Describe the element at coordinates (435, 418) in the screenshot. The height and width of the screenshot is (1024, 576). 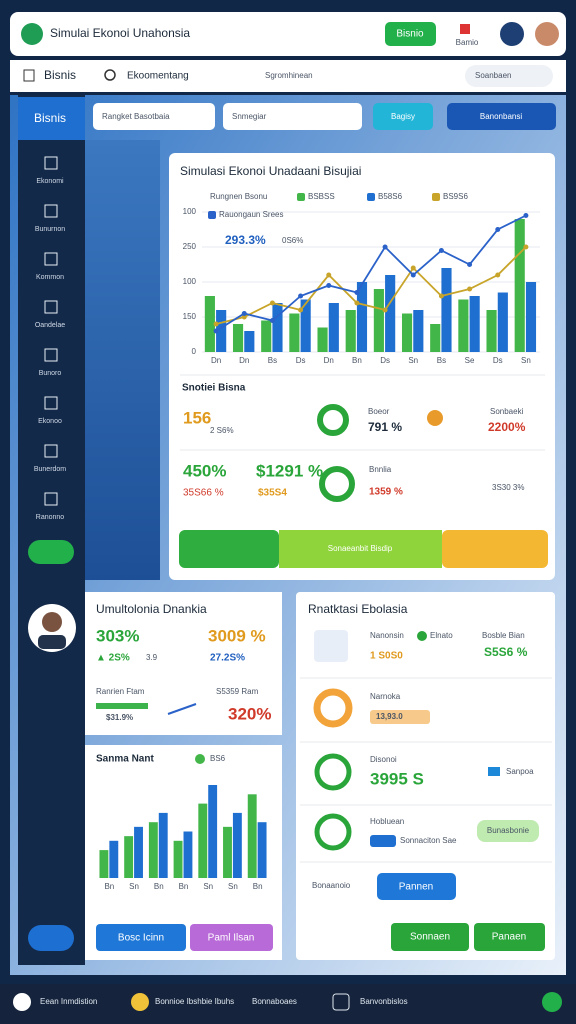
I see `fruit-icon` at that location.